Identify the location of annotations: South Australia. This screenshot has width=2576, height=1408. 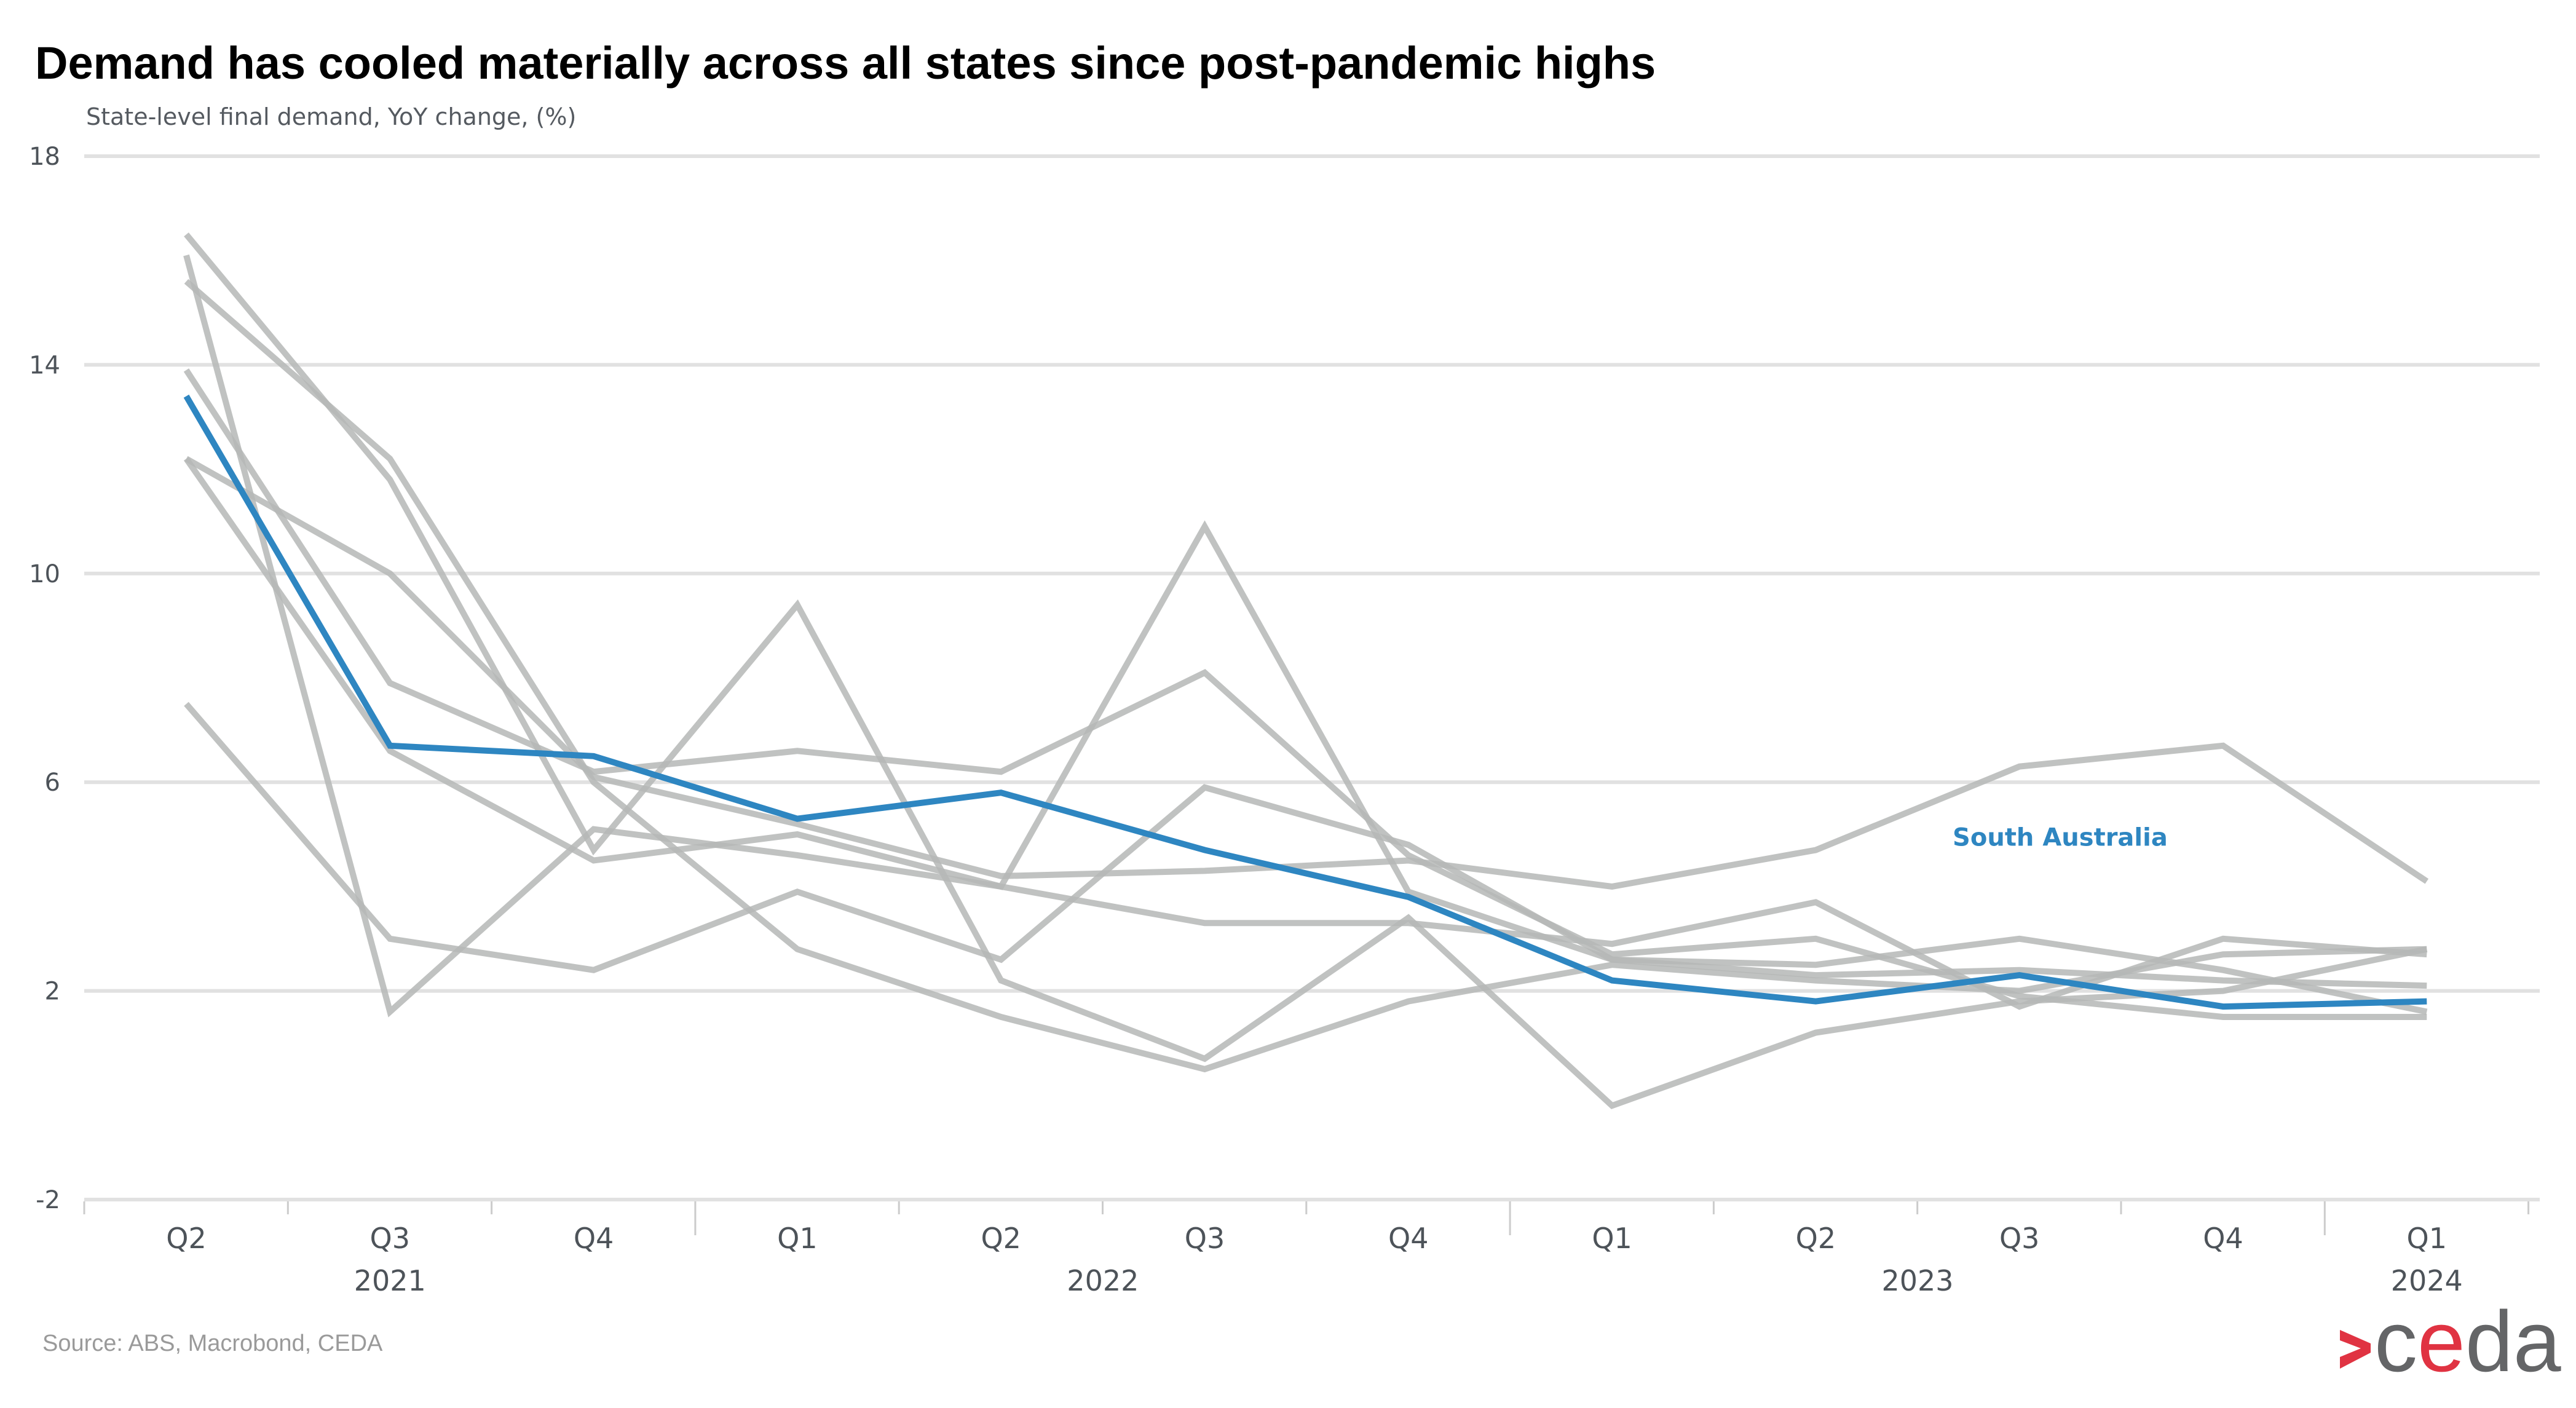
(2060, 838).